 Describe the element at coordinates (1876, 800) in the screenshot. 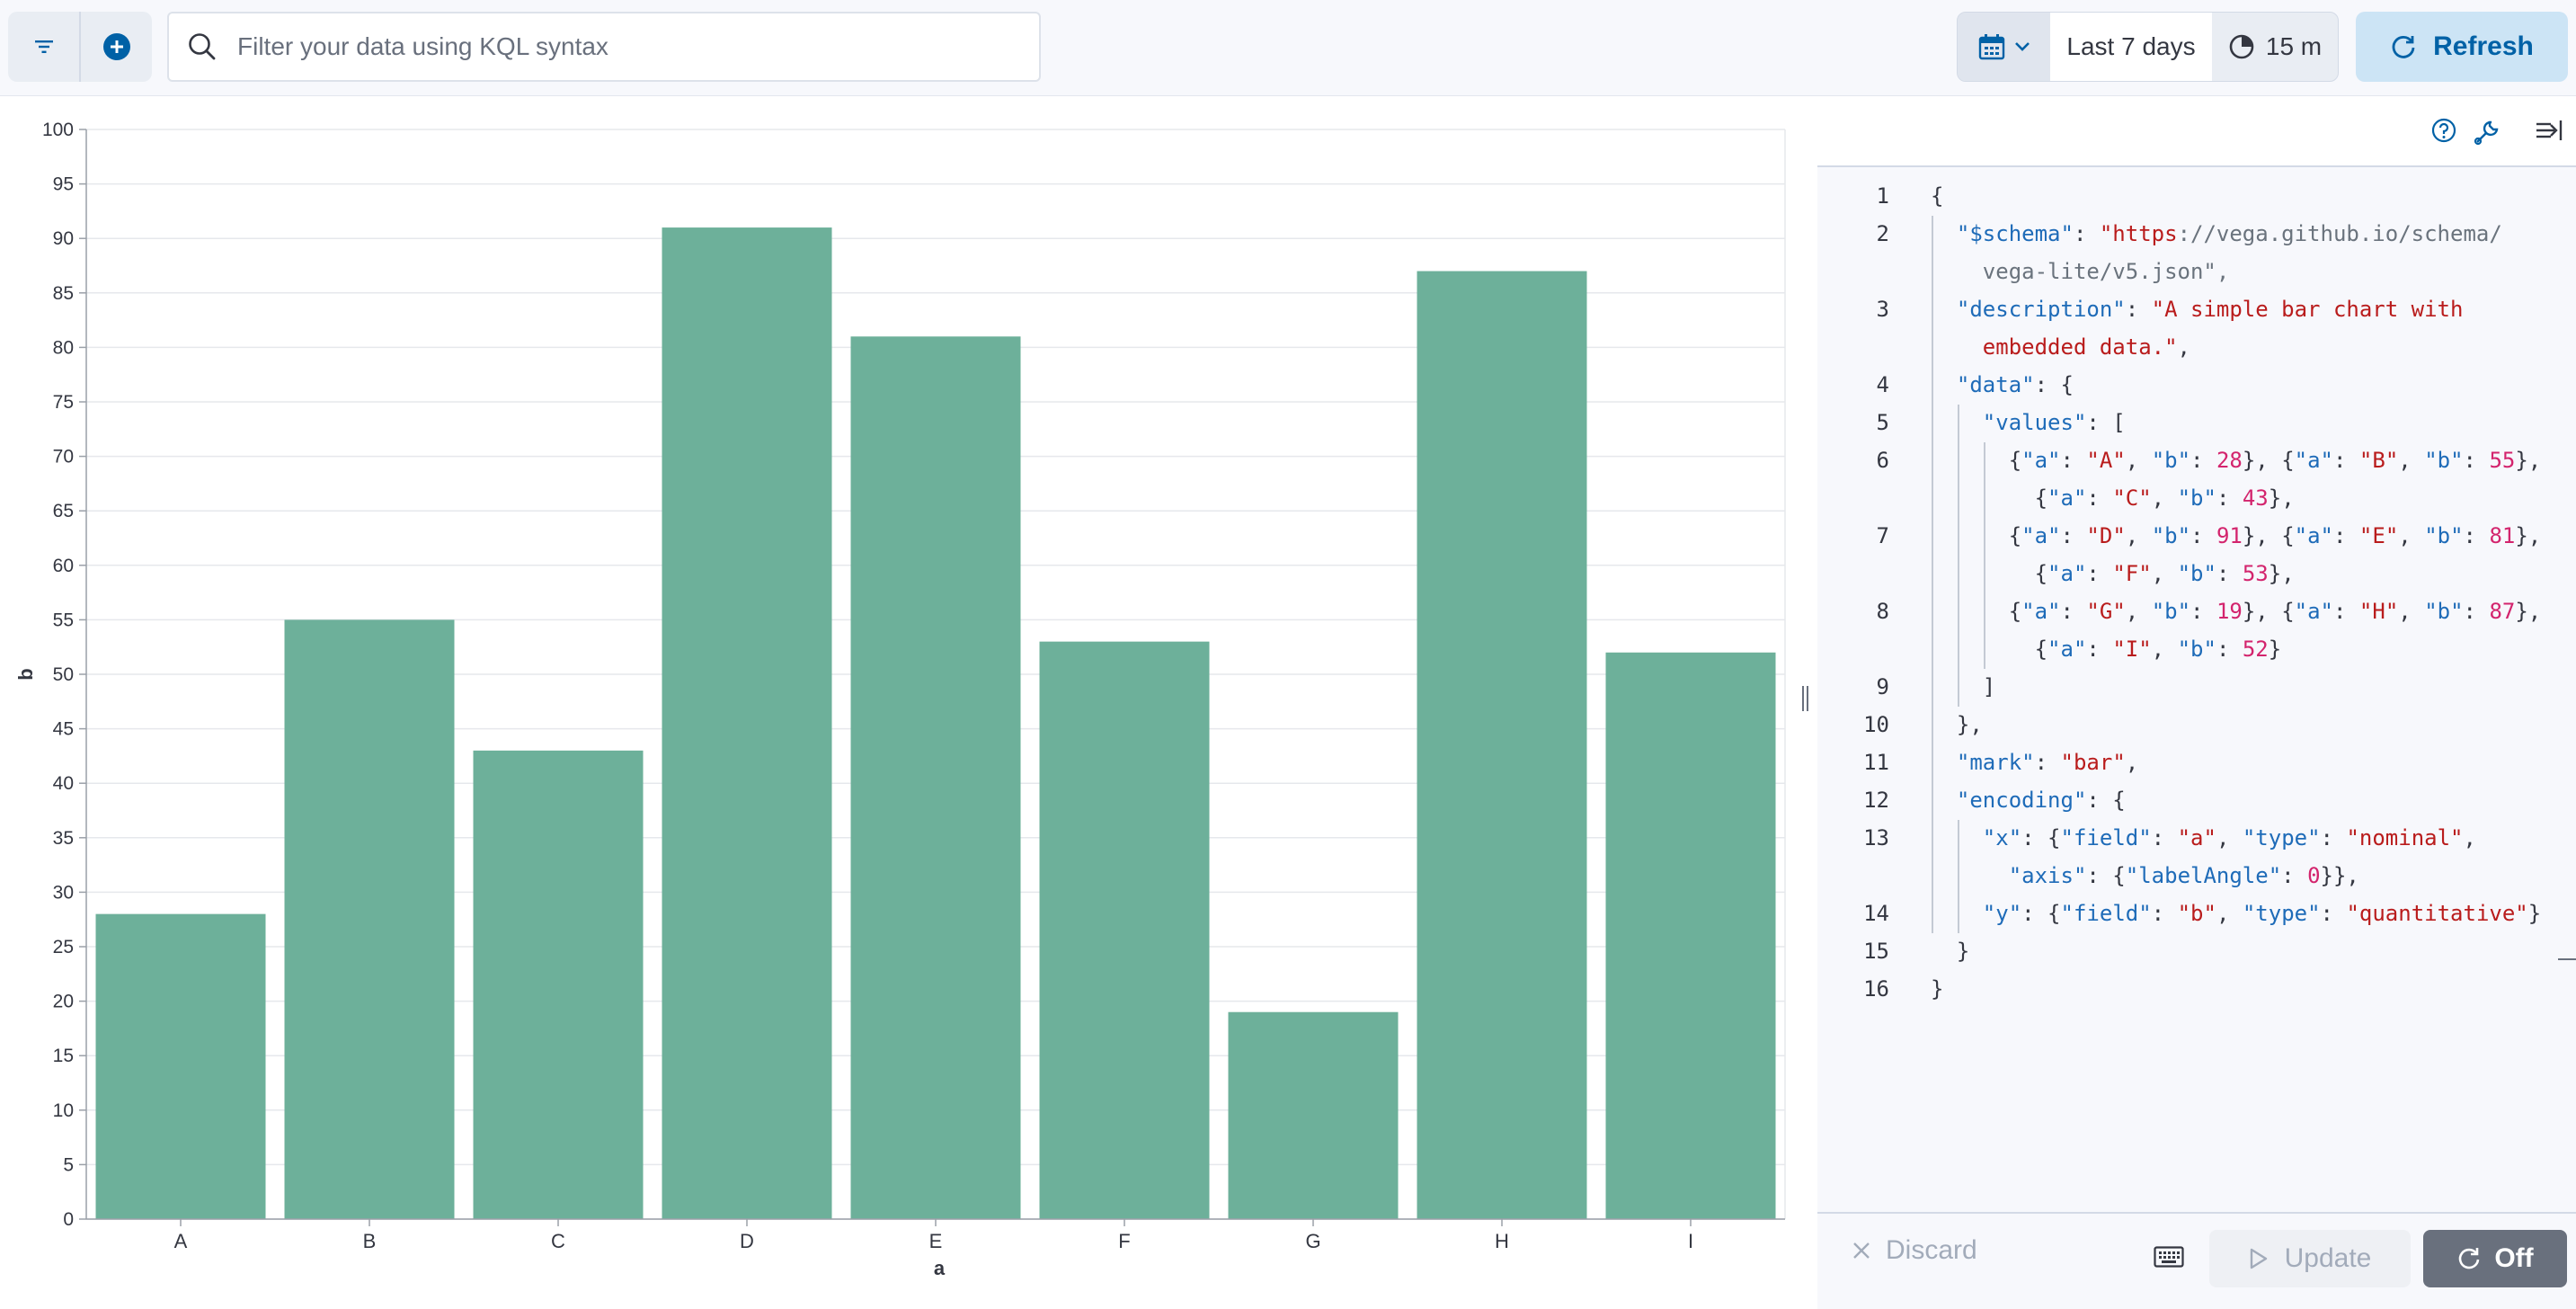

I see `line-number: 12` at that location.